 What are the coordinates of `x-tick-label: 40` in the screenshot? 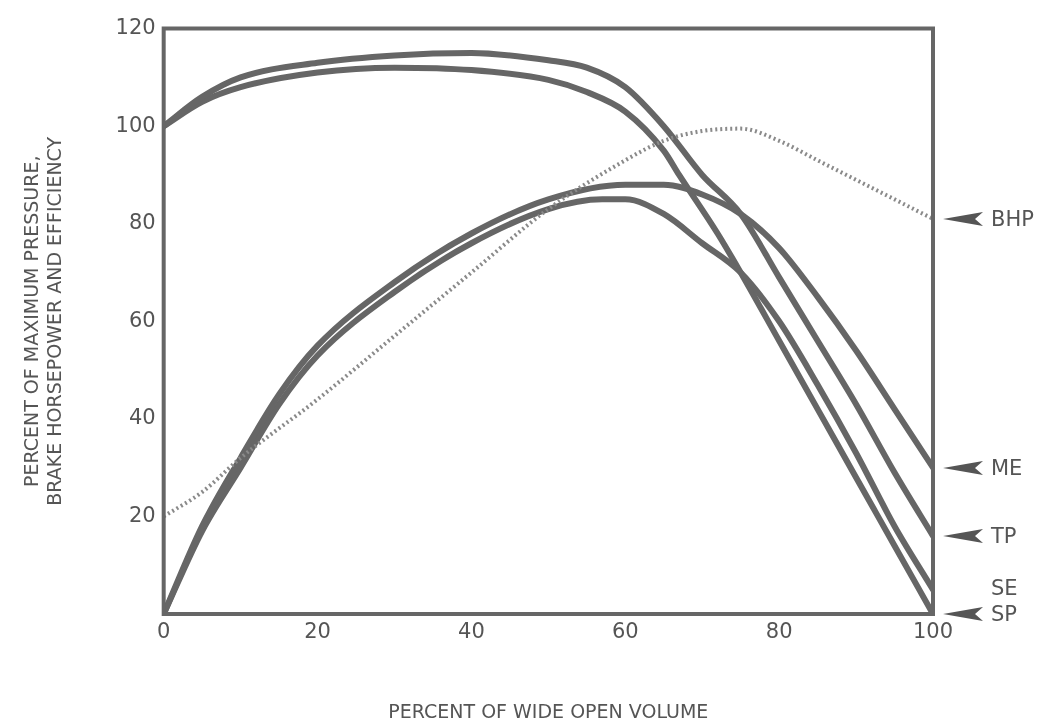 It's located at (471, 631).